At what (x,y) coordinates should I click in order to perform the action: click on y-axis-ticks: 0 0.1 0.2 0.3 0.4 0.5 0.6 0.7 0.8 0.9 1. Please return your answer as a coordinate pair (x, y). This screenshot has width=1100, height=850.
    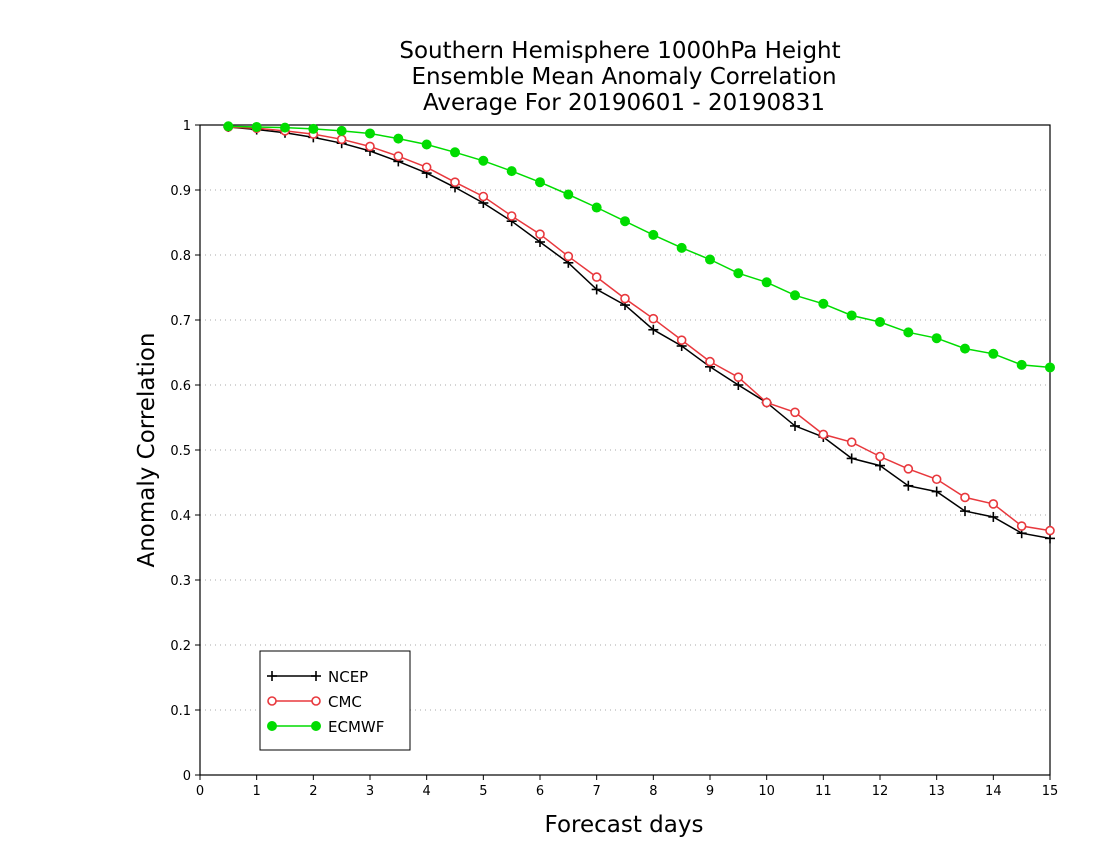
    Looking at the image, I should click on (185, 451).